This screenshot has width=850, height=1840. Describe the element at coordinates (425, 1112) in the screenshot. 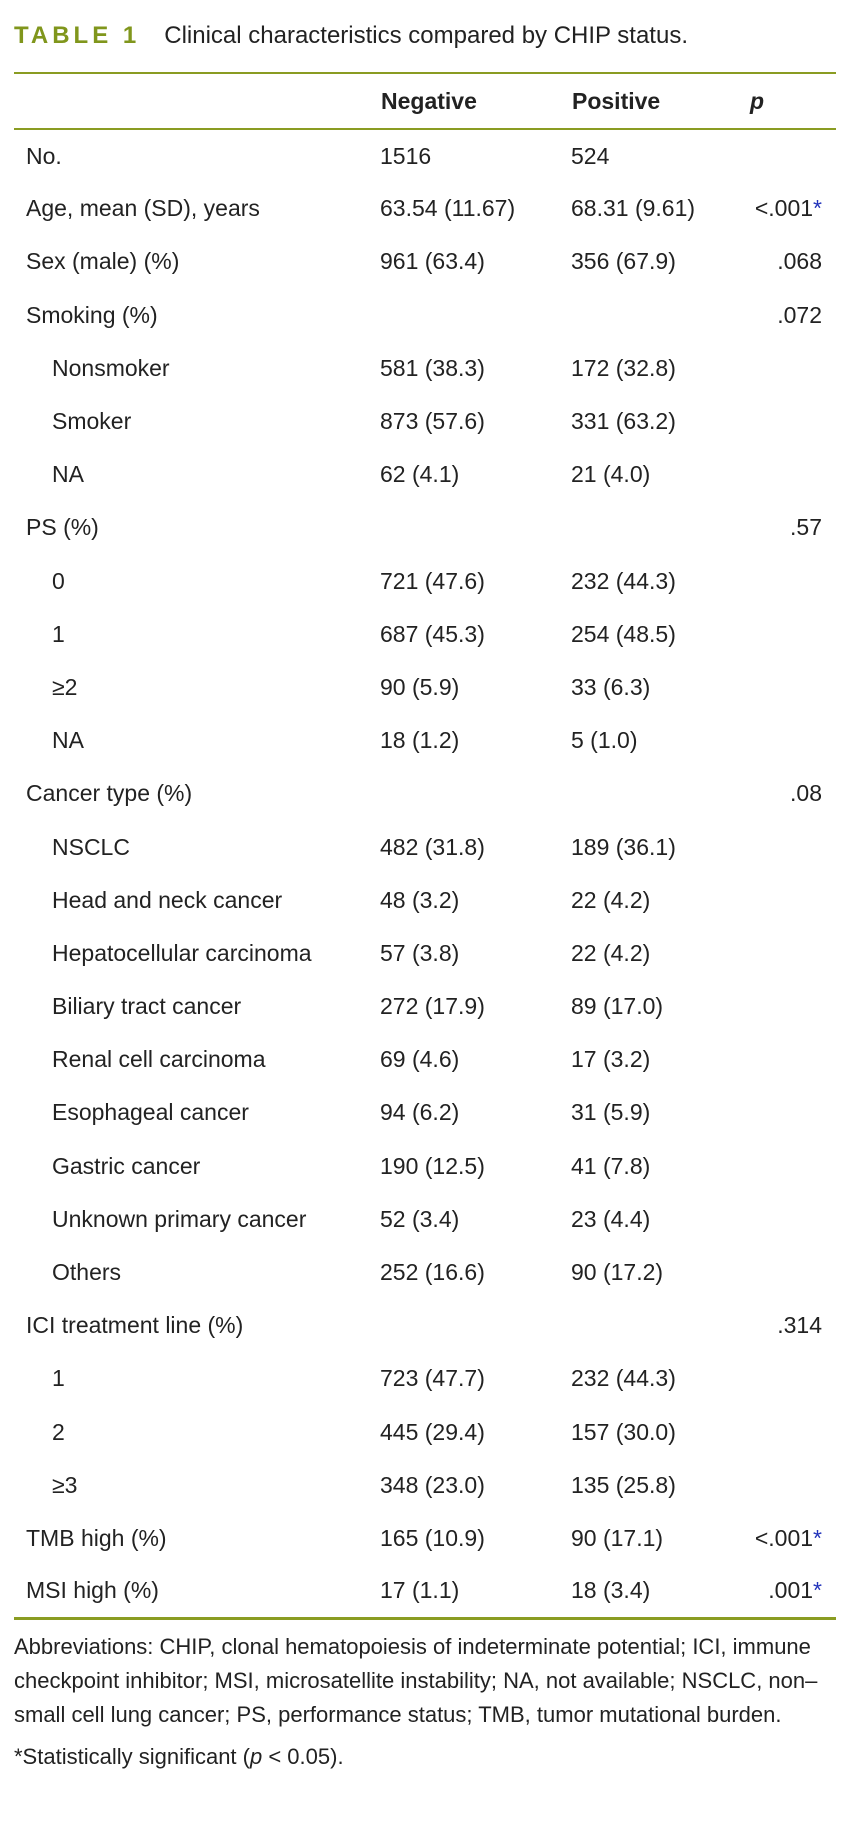

I see `table-row: Esophageal cancer 94 (6.2) 31 (5.9)` at that location.